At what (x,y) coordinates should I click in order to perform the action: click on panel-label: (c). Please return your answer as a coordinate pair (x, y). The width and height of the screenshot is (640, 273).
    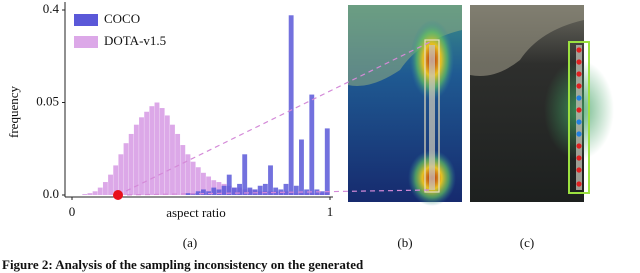
    Looking at the image, I should click on (527, 242).